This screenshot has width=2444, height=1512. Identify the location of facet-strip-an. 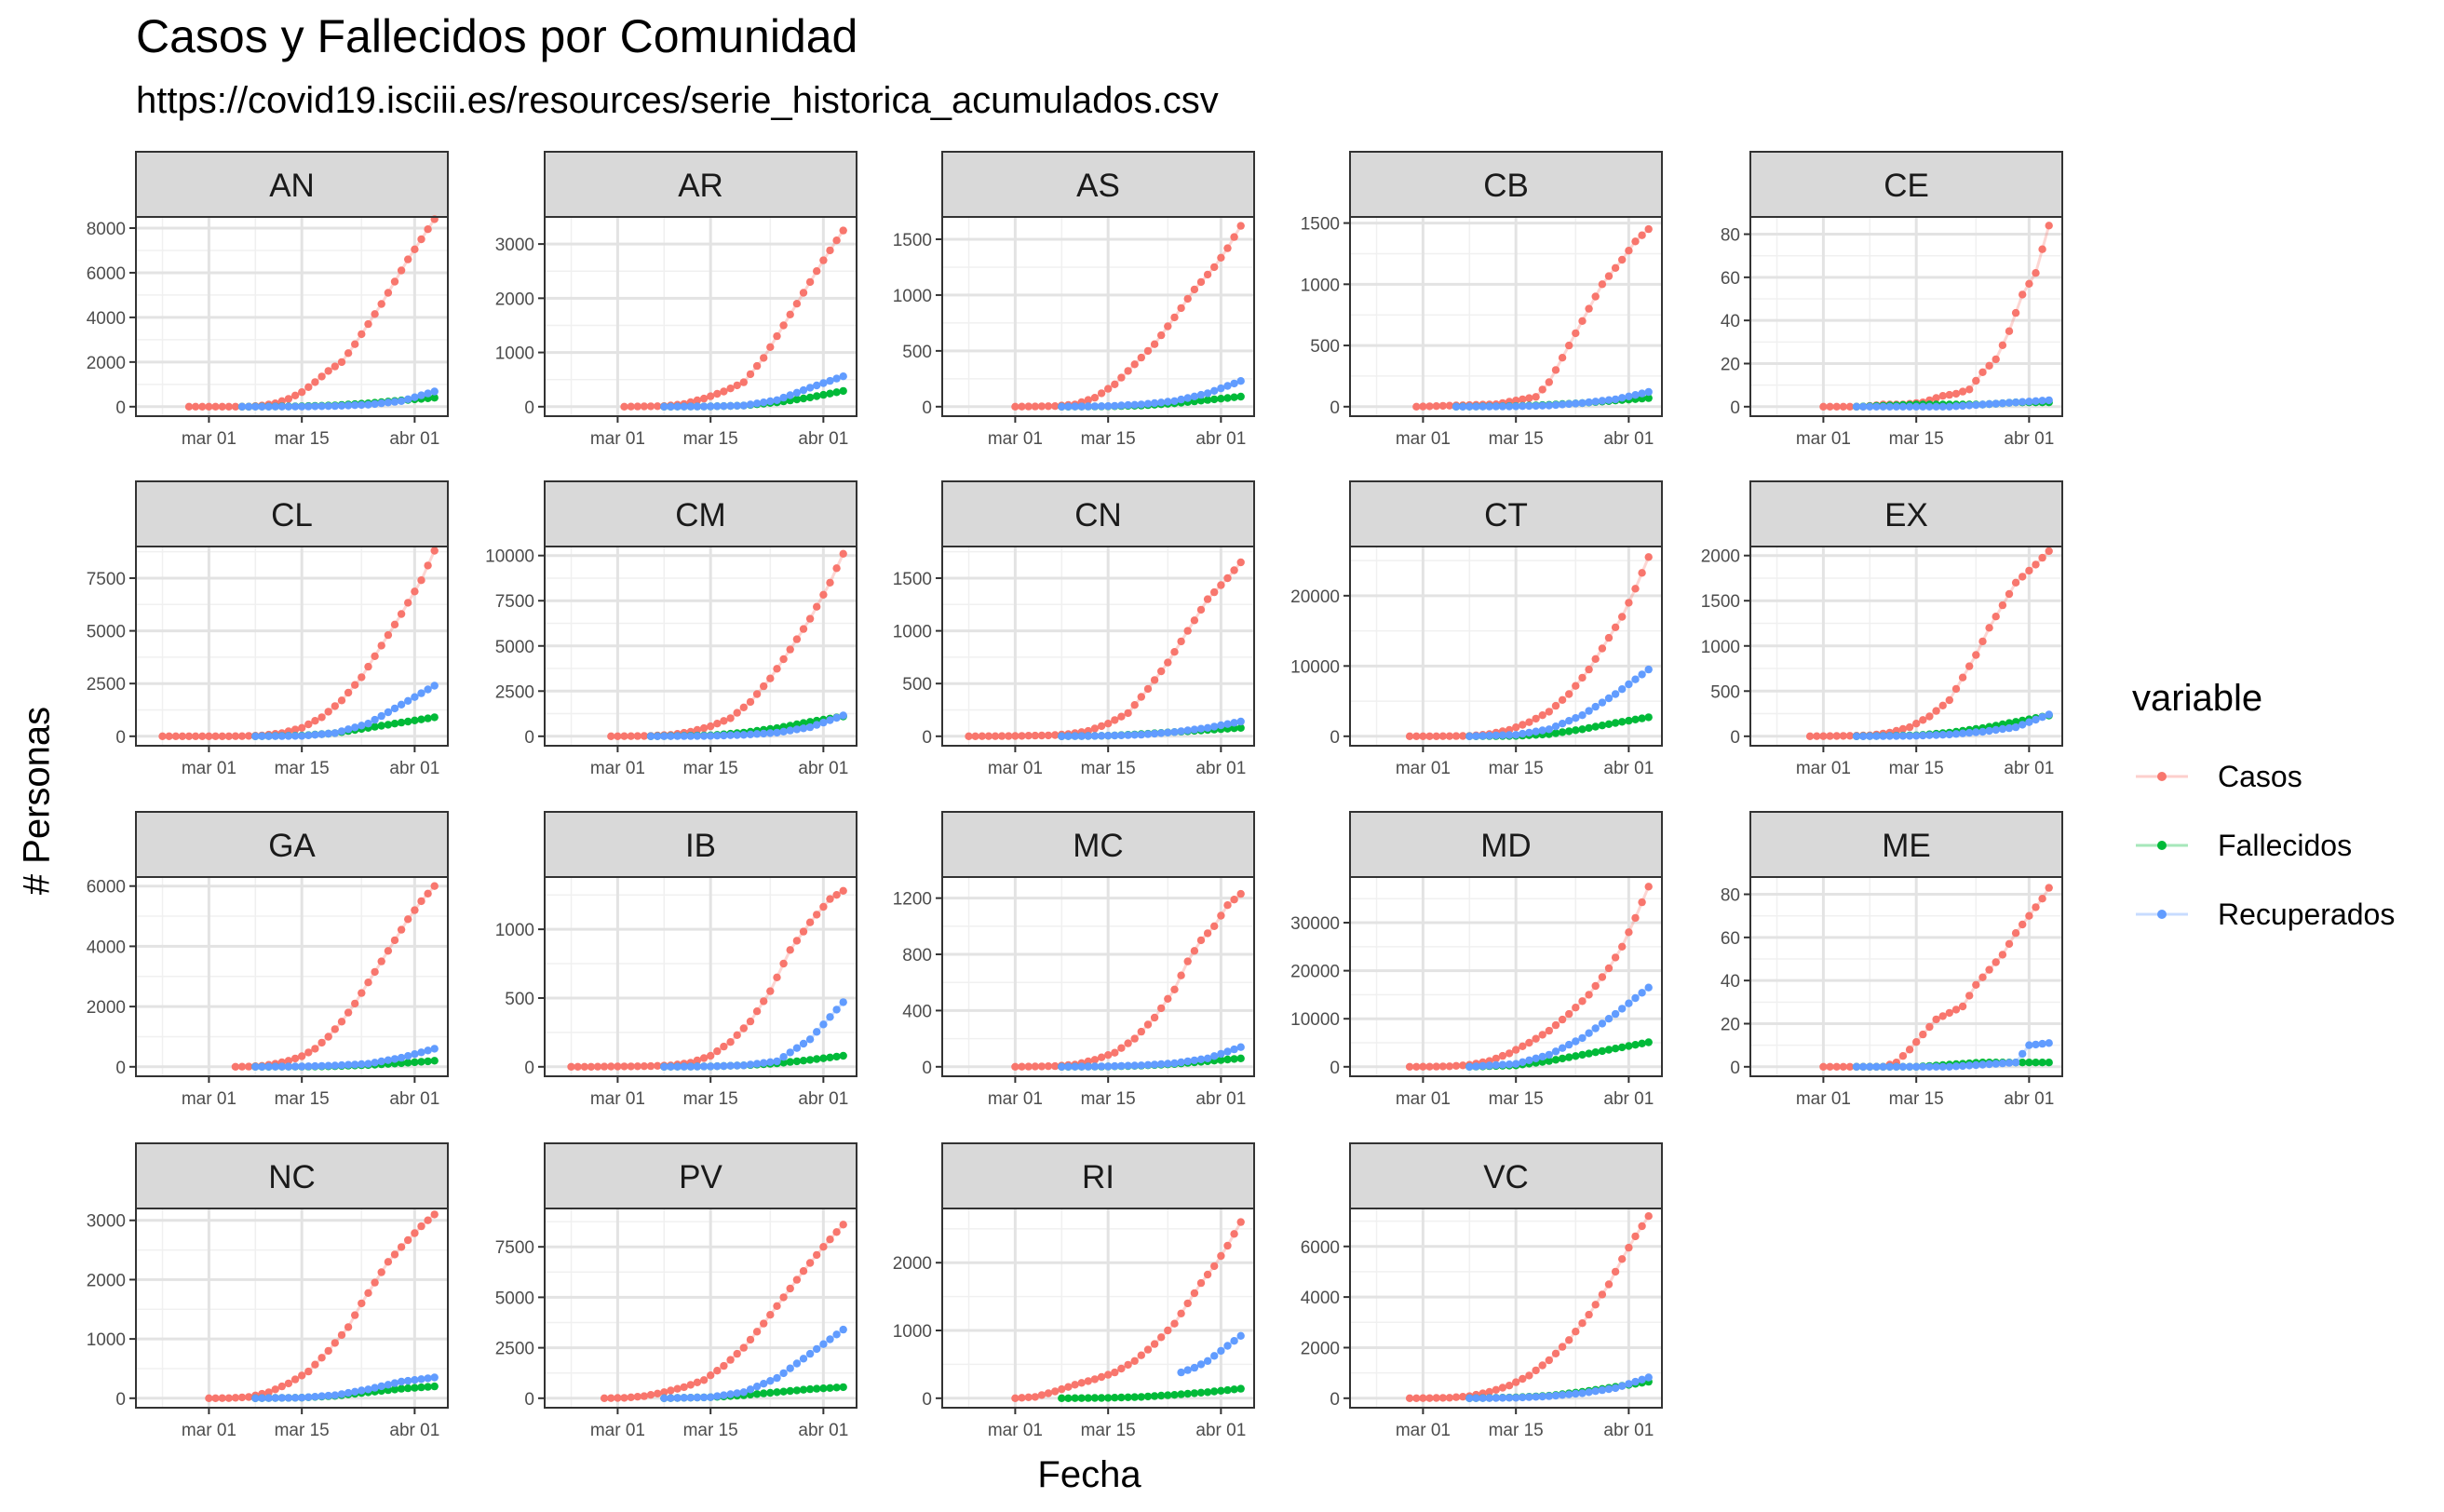
(292, 184).